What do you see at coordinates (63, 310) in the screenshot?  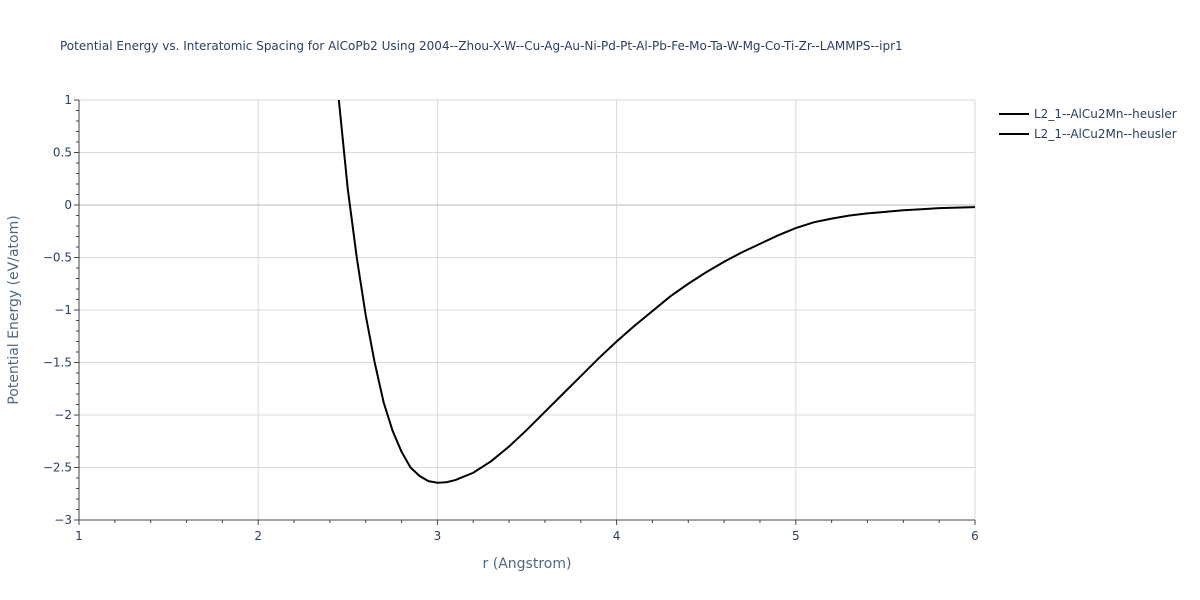 I see `y-tick-label: −1` at bounding box center [63, 310].